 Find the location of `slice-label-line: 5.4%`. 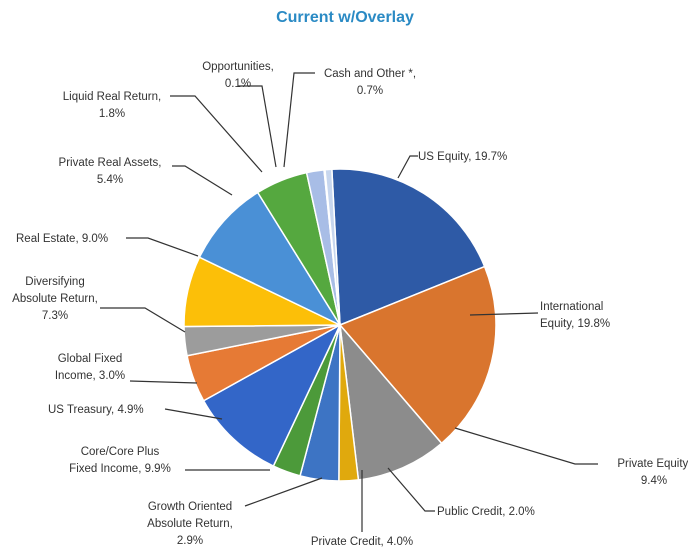

slice-label-line: 5.4% is located at coordinates (110, 180).